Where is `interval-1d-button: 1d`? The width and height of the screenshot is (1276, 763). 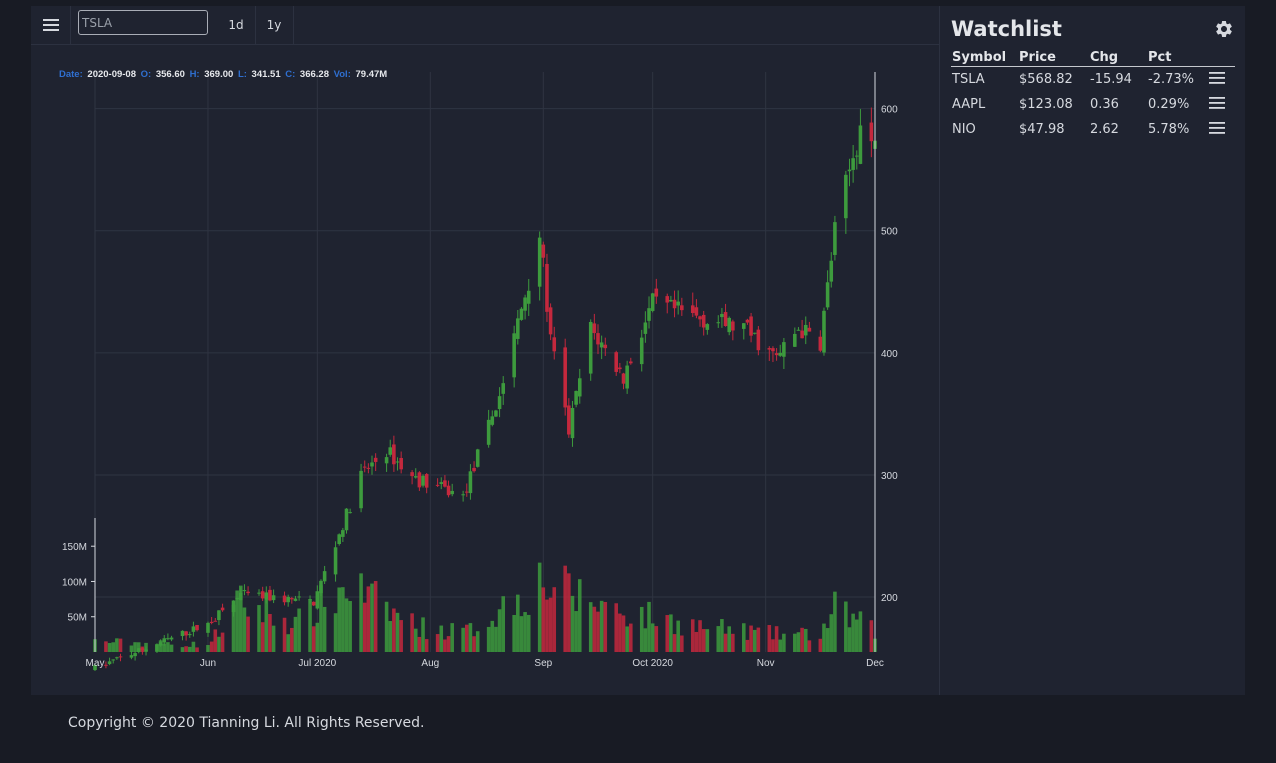
interval-1d-button: 1d is located at coordinates (236, 25).